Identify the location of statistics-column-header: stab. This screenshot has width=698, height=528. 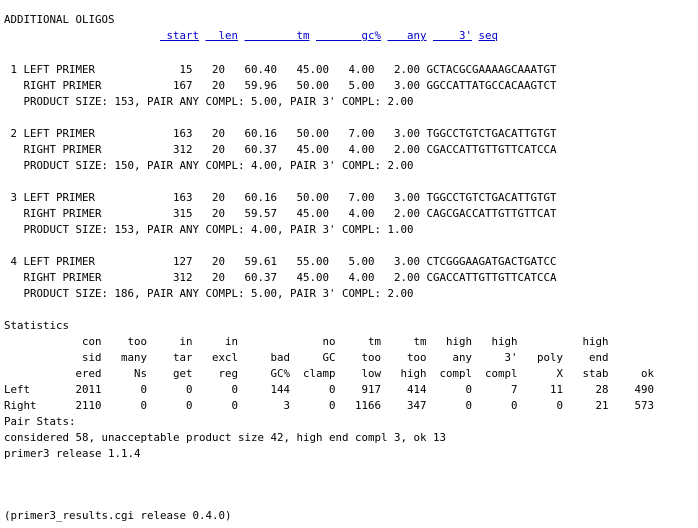
(595, 373).